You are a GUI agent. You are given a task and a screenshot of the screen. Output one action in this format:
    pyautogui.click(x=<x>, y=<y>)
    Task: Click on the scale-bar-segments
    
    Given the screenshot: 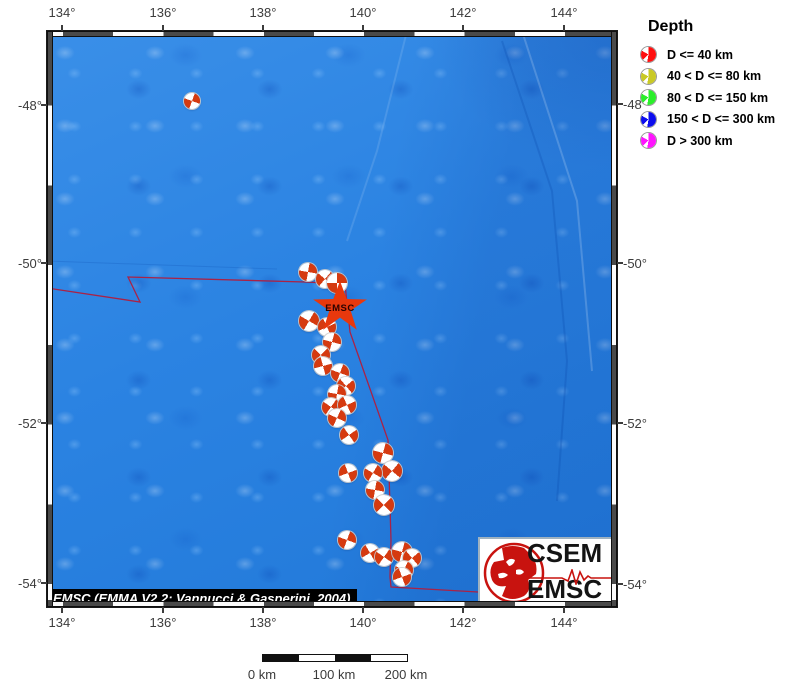 What is the action you would take?
    pyautogui.click(x=335, y=658)
    